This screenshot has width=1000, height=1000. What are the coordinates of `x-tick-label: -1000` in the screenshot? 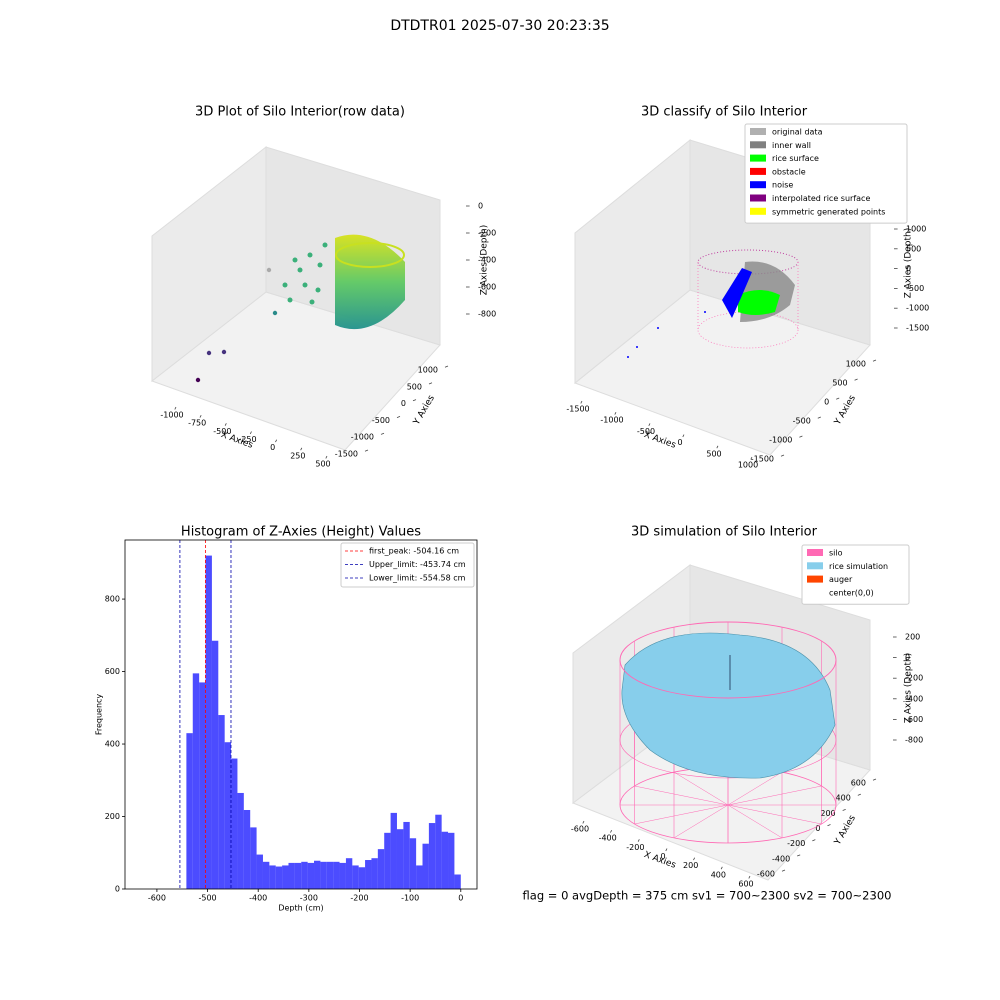 It's located at (171, 415).